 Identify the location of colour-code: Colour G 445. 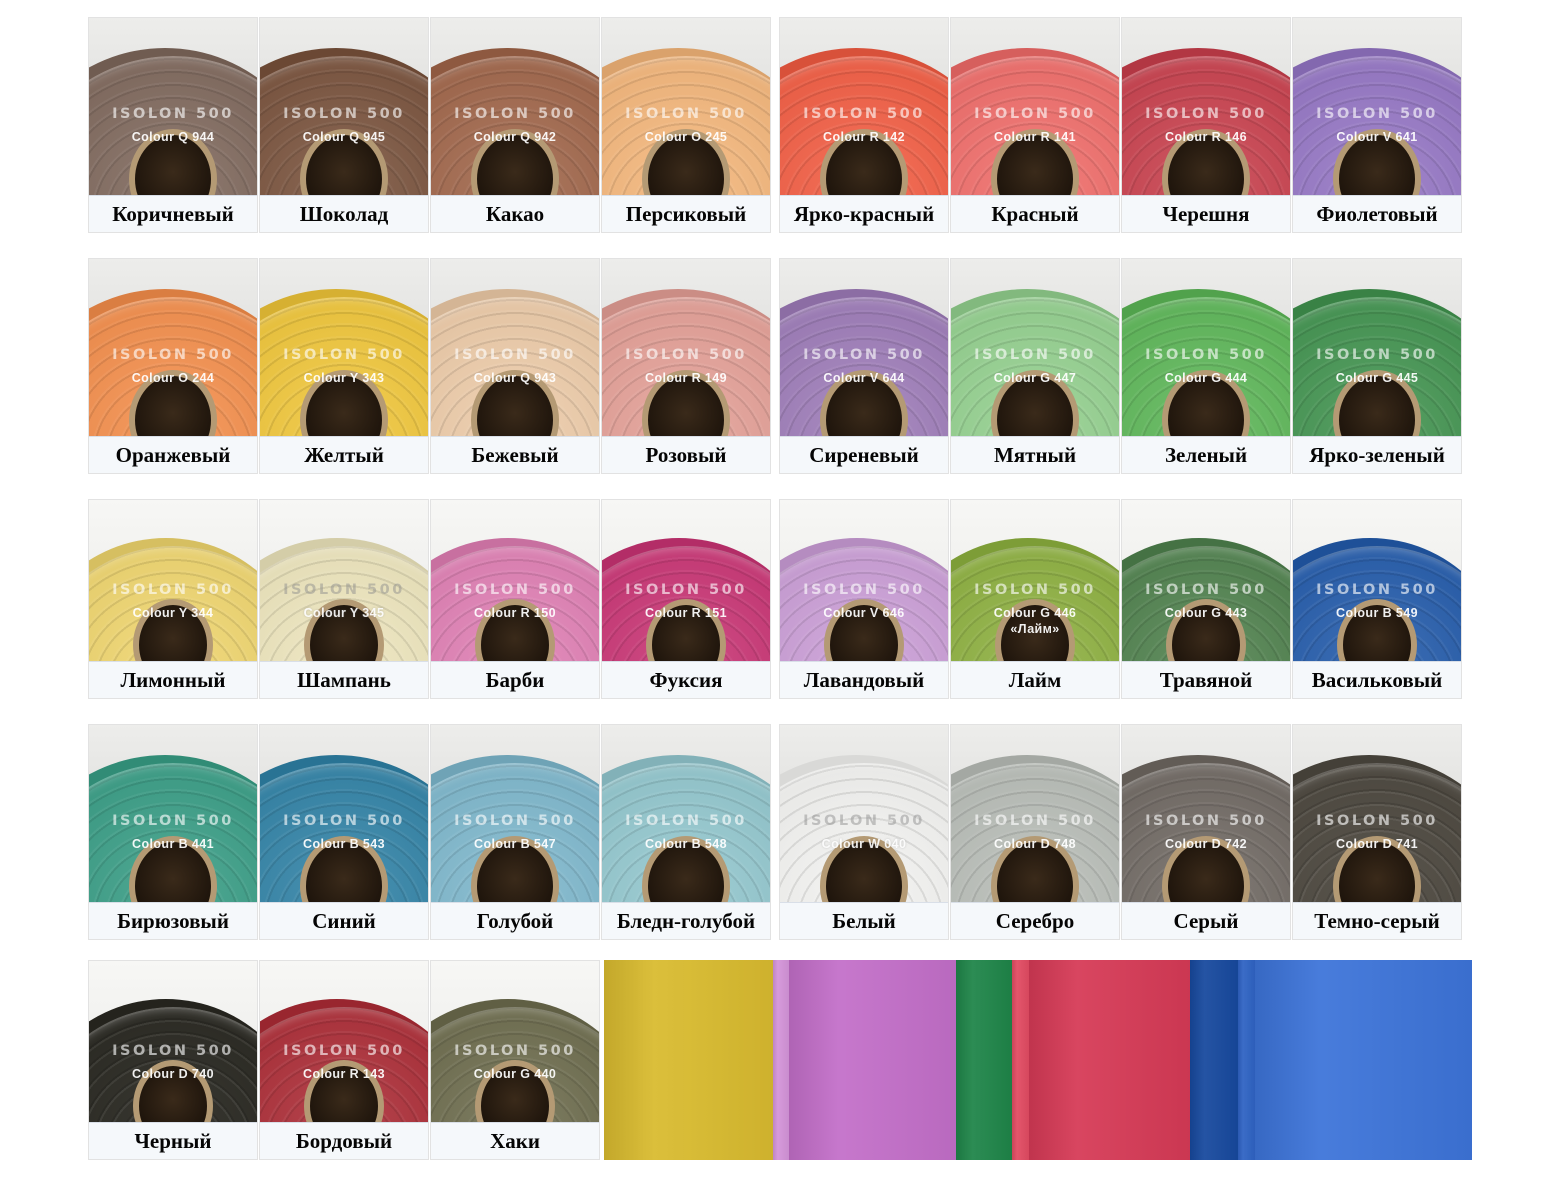
(1377, 378).